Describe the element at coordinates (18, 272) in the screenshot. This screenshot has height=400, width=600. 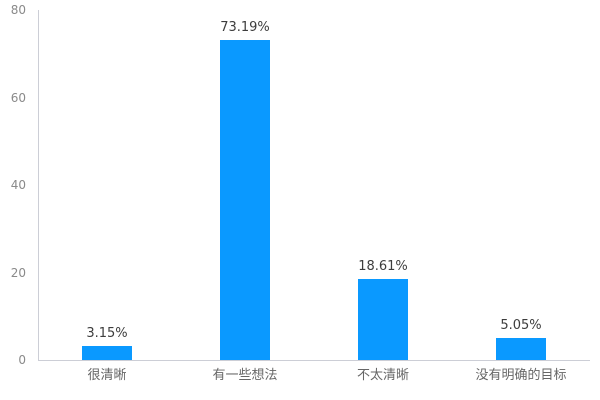
I see `y-tick-label: 20` at that location.